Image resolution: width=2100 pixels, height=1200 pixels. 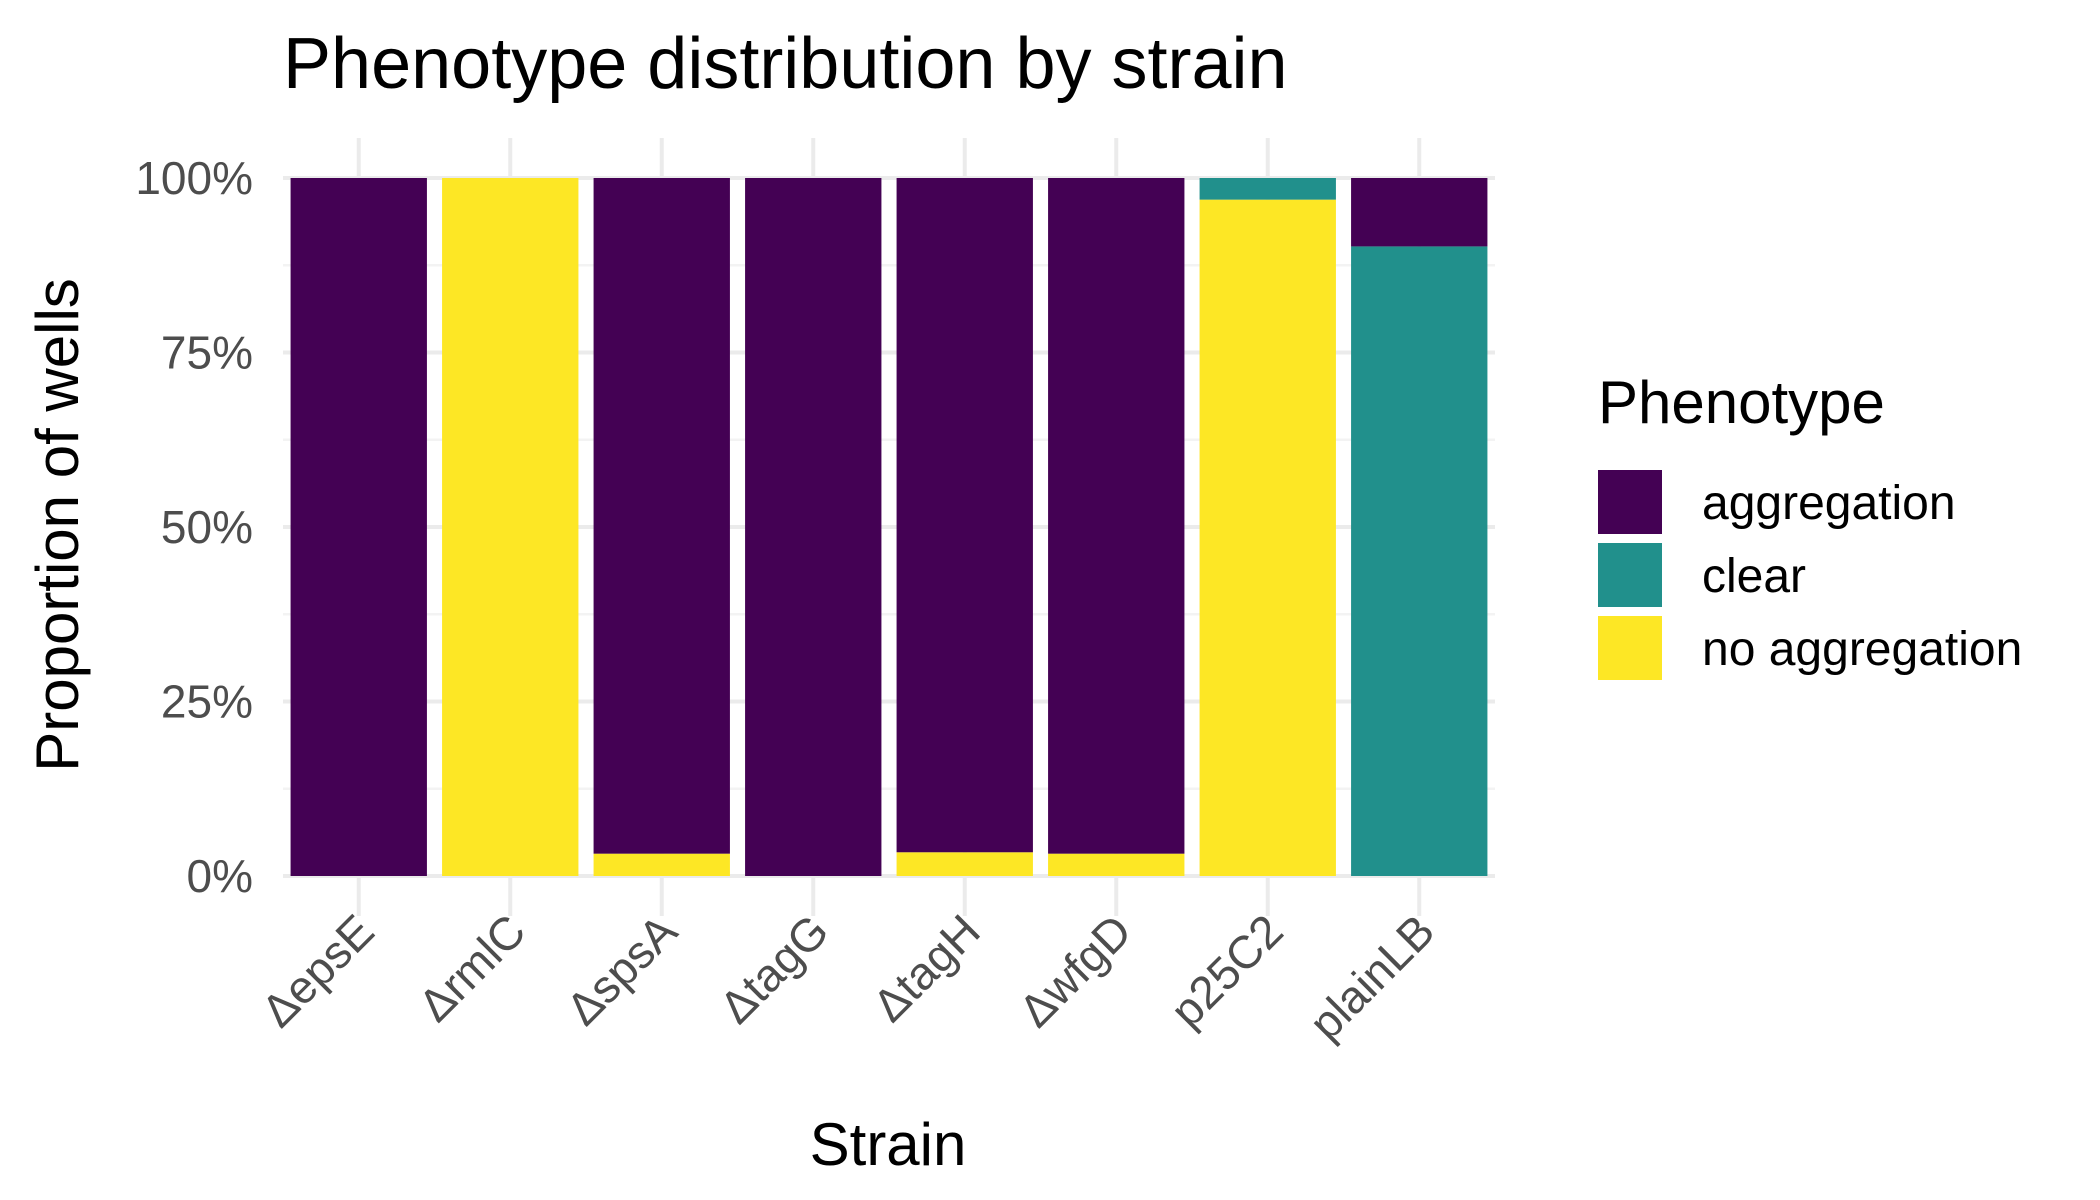 I want to click on y-tick-label: 100%, so click(x=194, y=178).